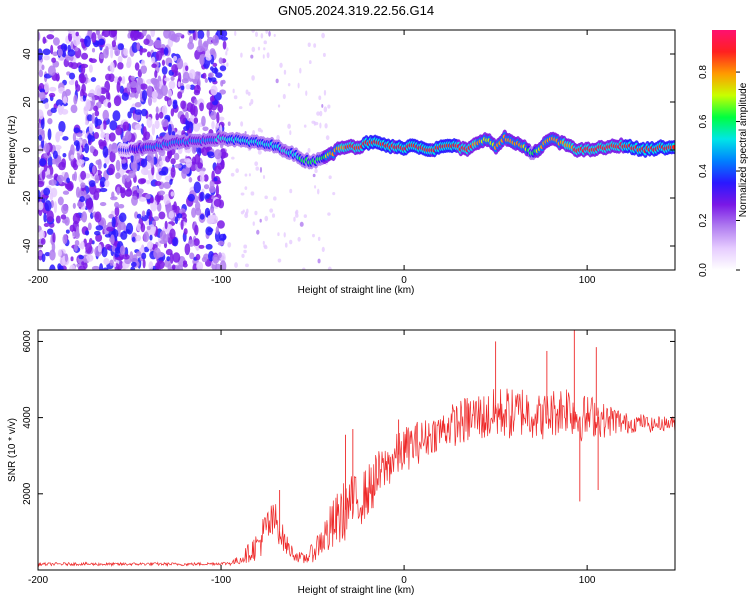  What do you see at coordinates (703, 121) in the screenshot?
I see `colorbar-tick-label: 0.6` at bounding box center [703, 121].